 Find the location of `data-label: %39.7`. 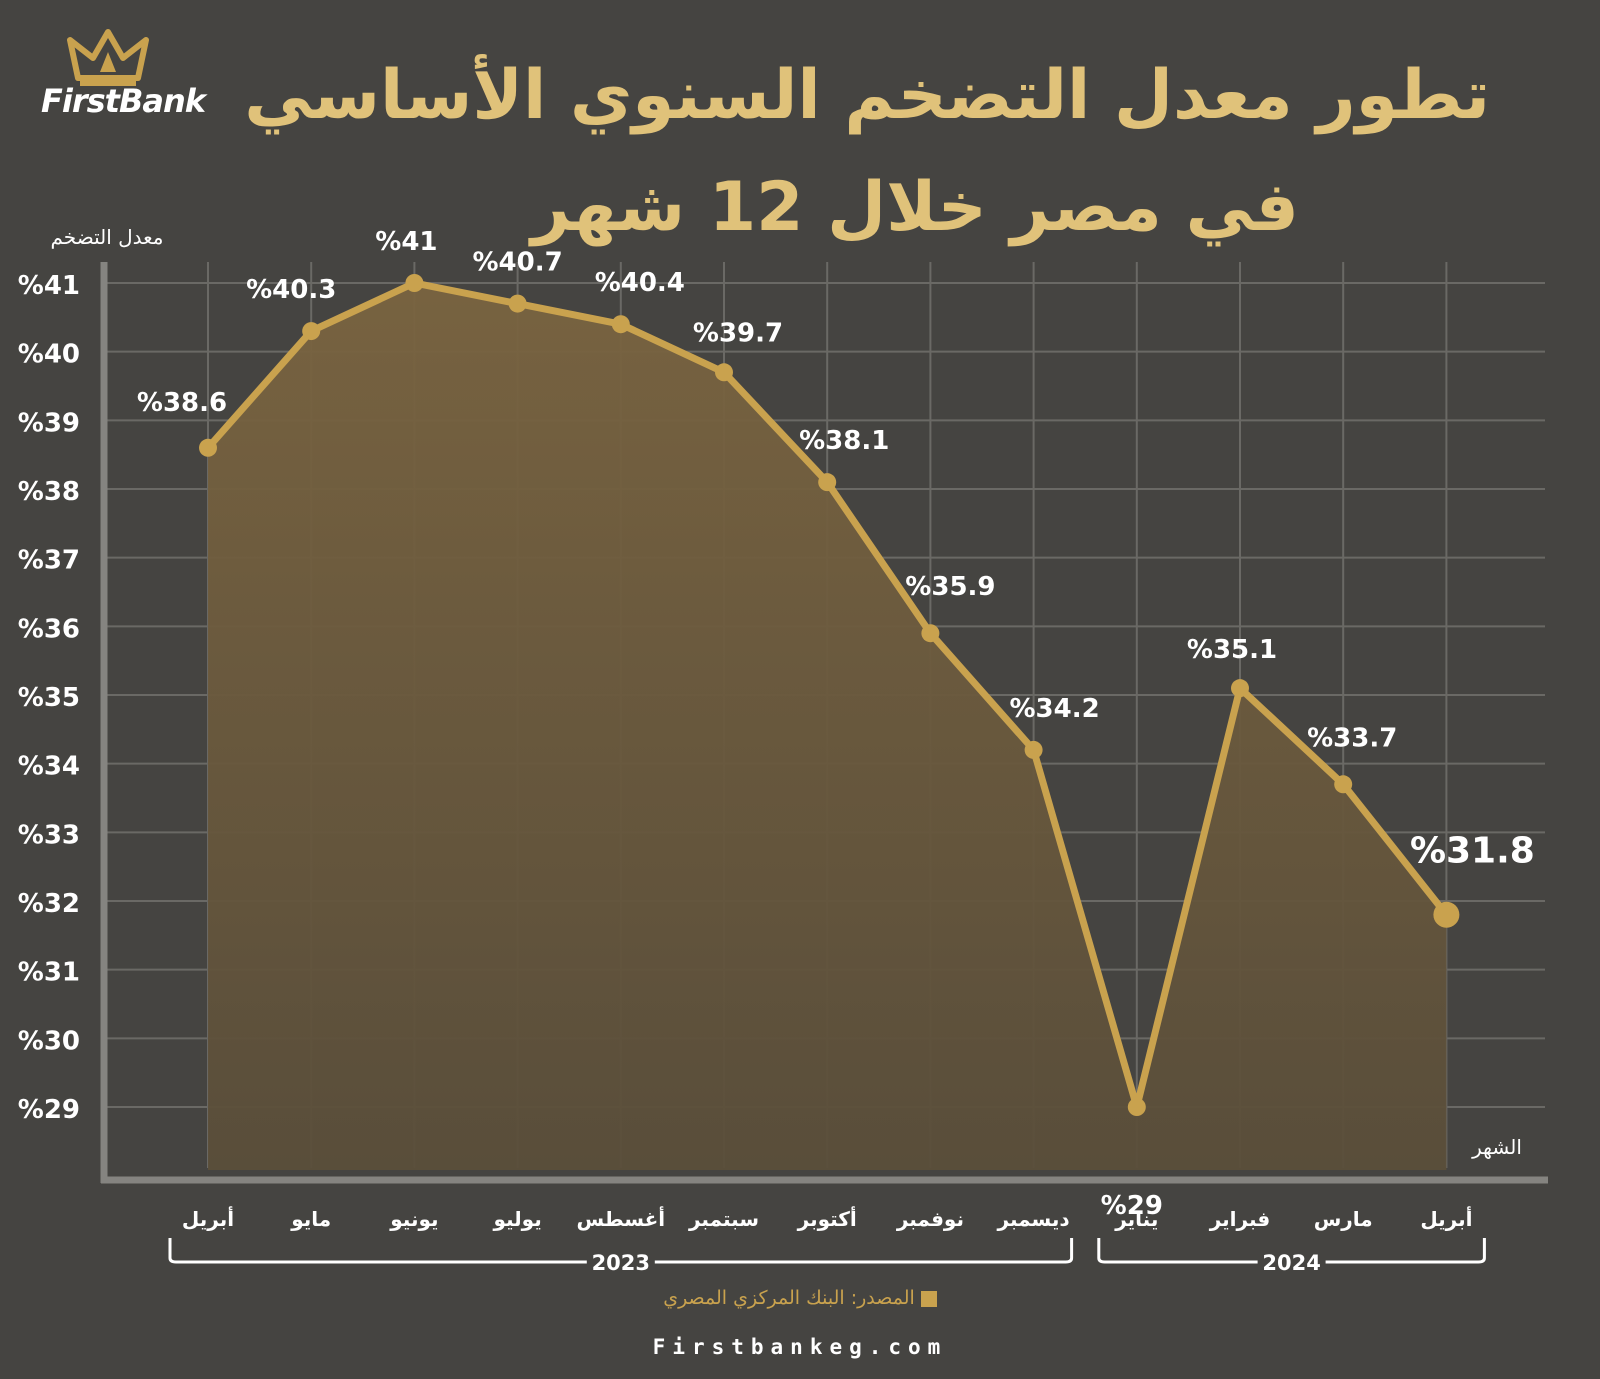

data-label: %39.7 is located at coordinates (738, 333).